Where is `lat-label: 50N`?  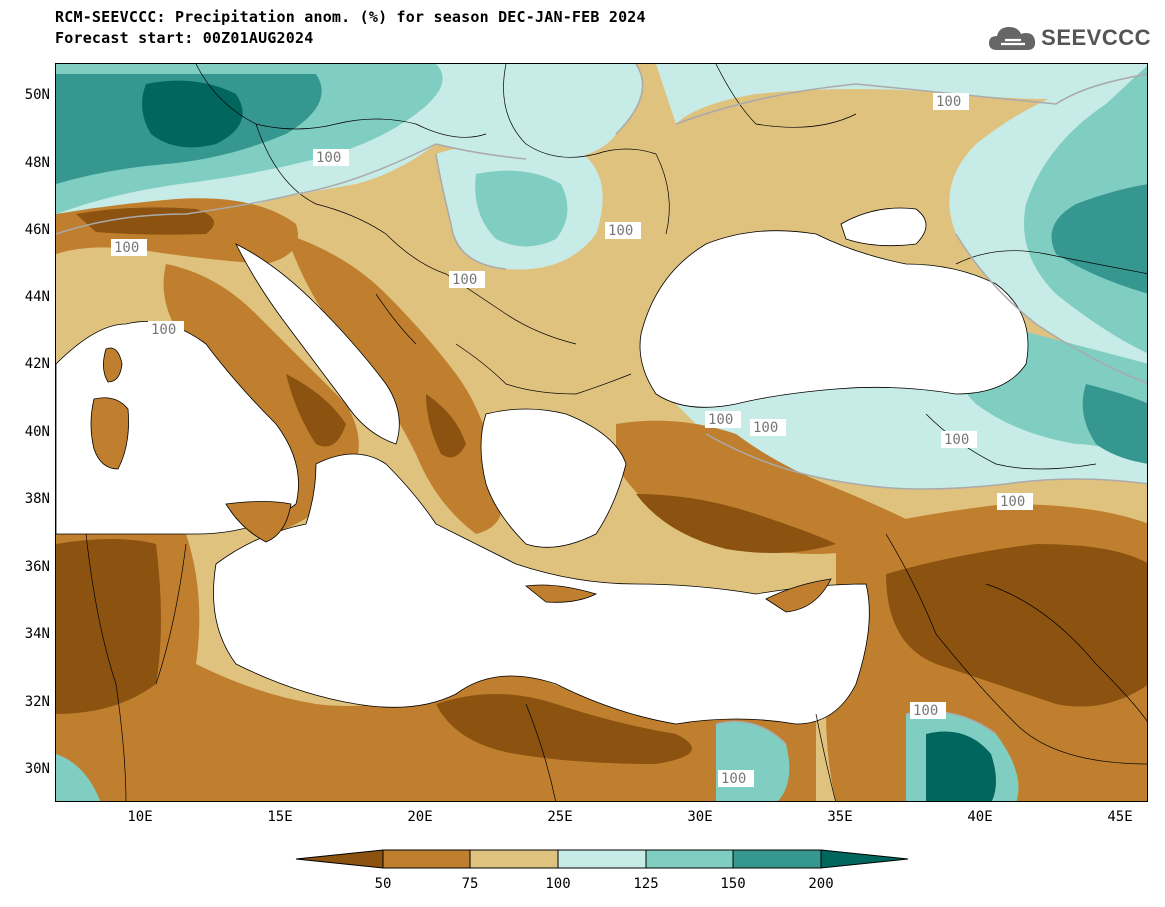
lat-label: 50N is located at coordinates (37, 95).